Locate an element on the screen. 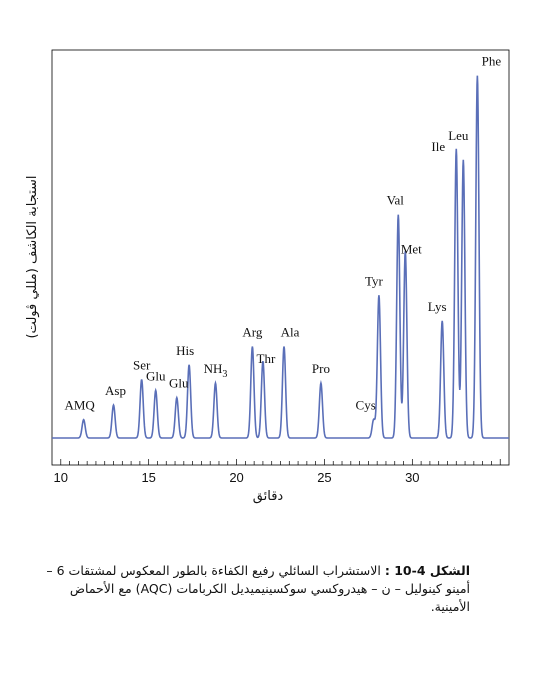  x-tick-label: 30 is located at coordinates (412, 477).